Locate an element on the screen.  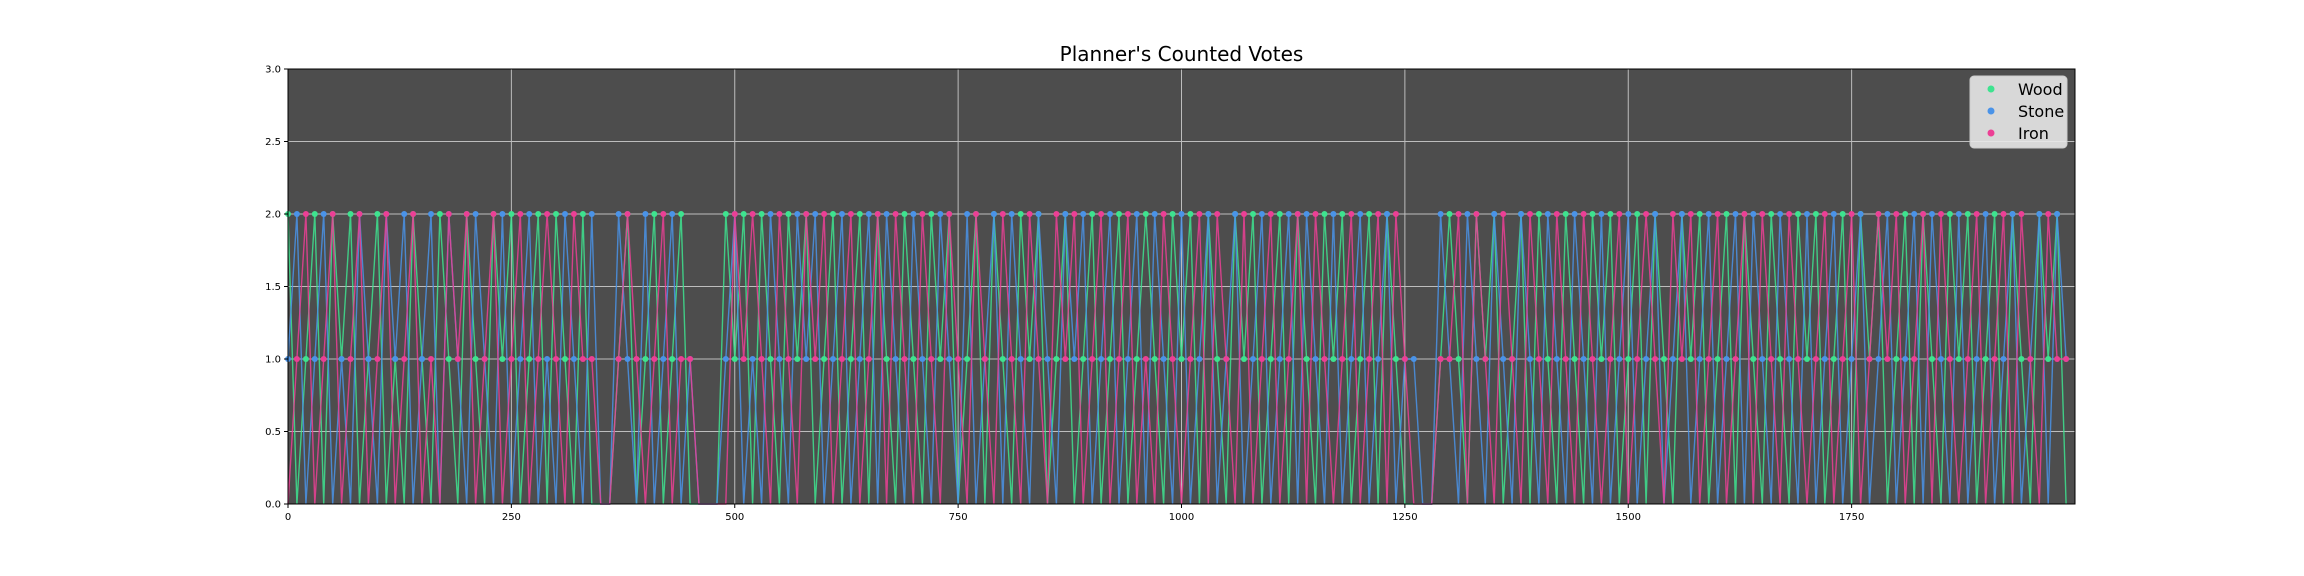
y-tick-label: 1.0 is located at coordinates (273, 360).